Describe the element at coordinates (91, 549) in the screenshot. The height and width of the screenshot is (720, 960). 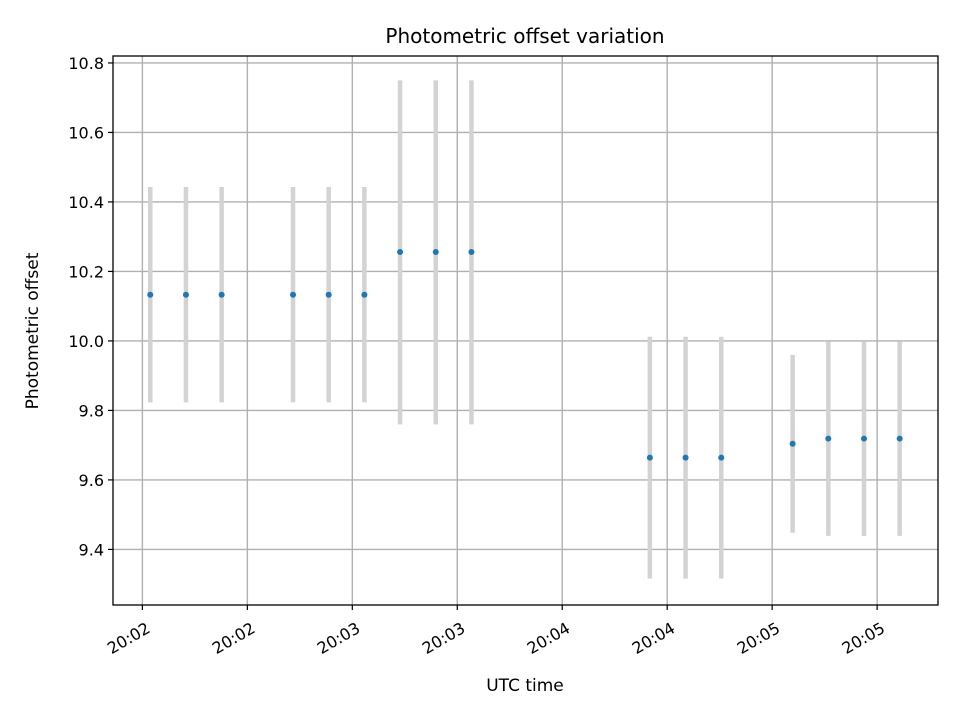
I see `y-tick-label: 9.4` at that location.